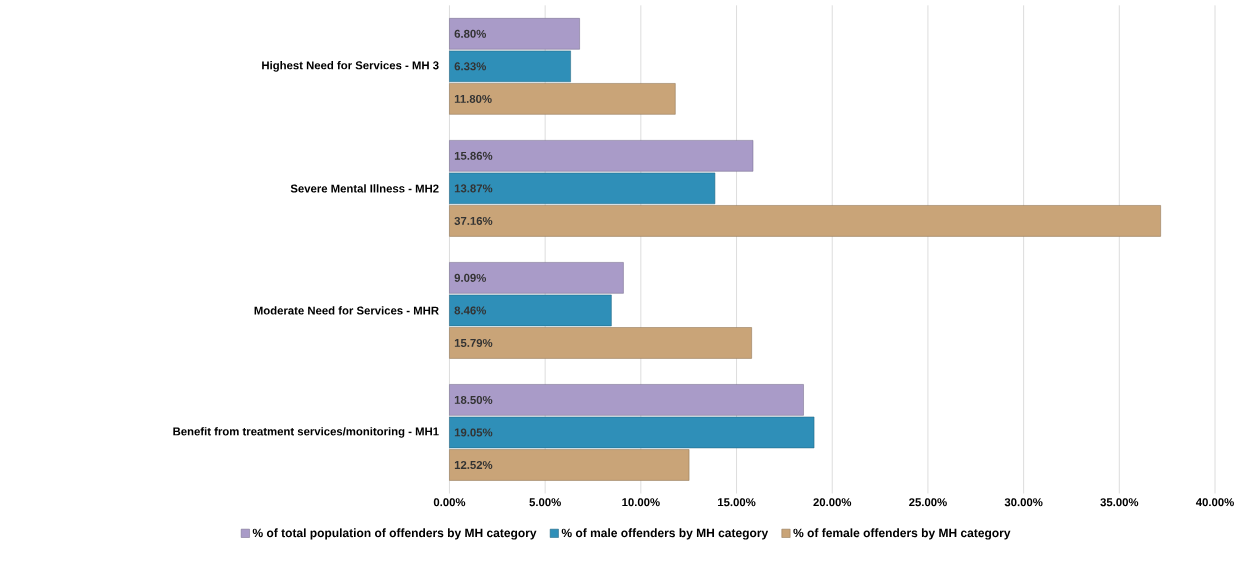 This screenshot has height=563, width=1255. What do you see at coordinates (470, 66) in the screenshot?
I see `data-label: 6.33%` at bounding box center [470, 66].